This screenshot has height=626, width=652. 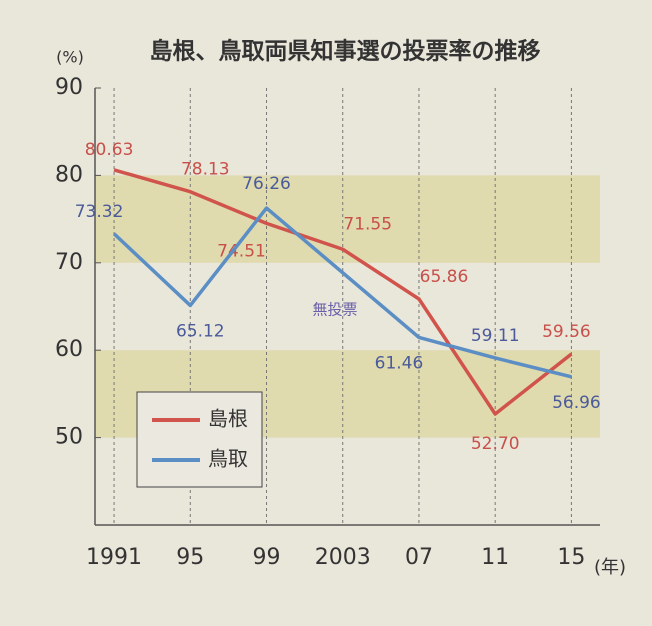 I want to click on value-label: 74.51, so click(x=241, y=251).